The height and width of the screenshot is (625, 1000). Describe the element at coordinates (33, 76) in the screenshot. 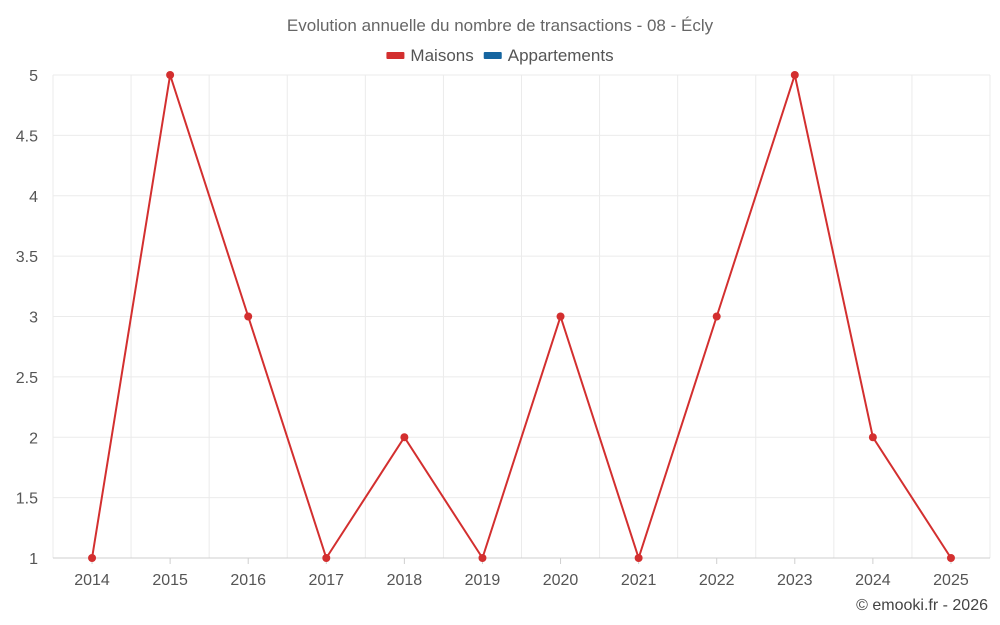

I see `y-tick-label: 5` at that location.